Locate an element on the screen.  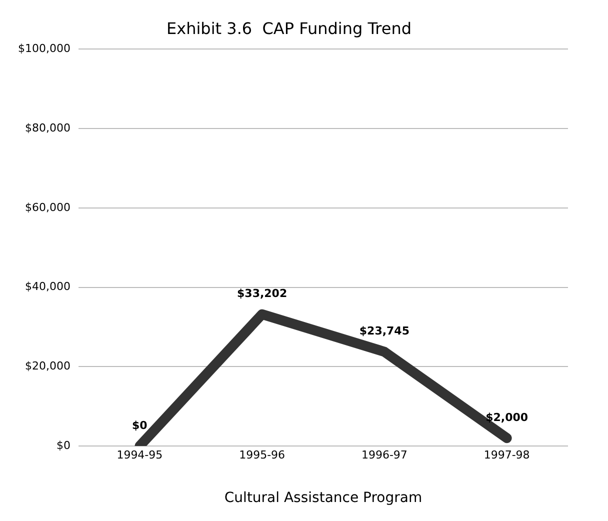
x-tick-label: 1997-98 is located at coordinates (507, 455).